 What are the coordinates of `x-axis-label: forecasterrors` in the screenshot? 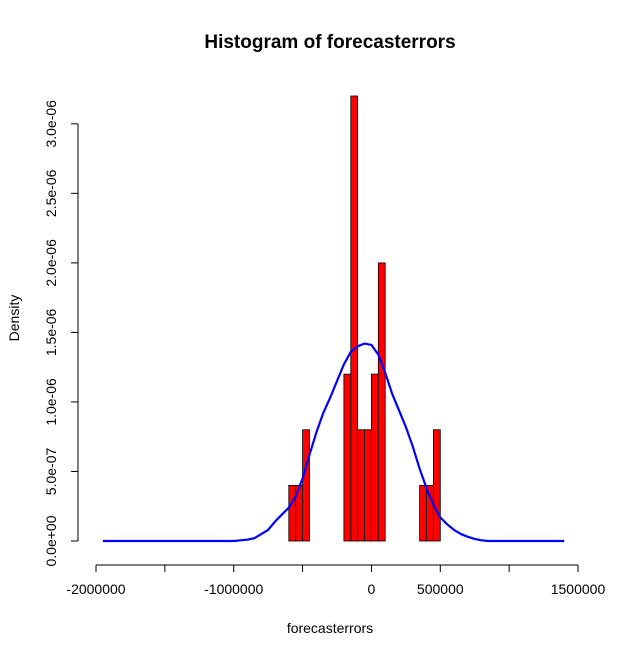 It's located at (330, 628).